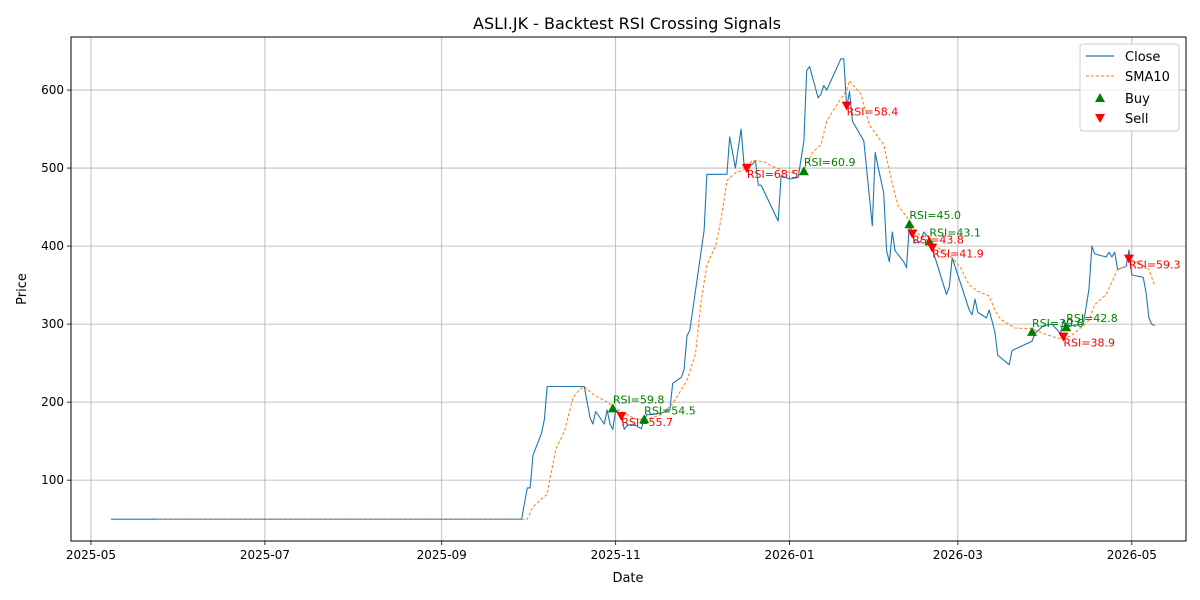 The height and width of the screenshot is (600, 1200). Describe the element at coordinates (1147, 77) in the screenshot. I see `legend-label: SMA10` at that location.